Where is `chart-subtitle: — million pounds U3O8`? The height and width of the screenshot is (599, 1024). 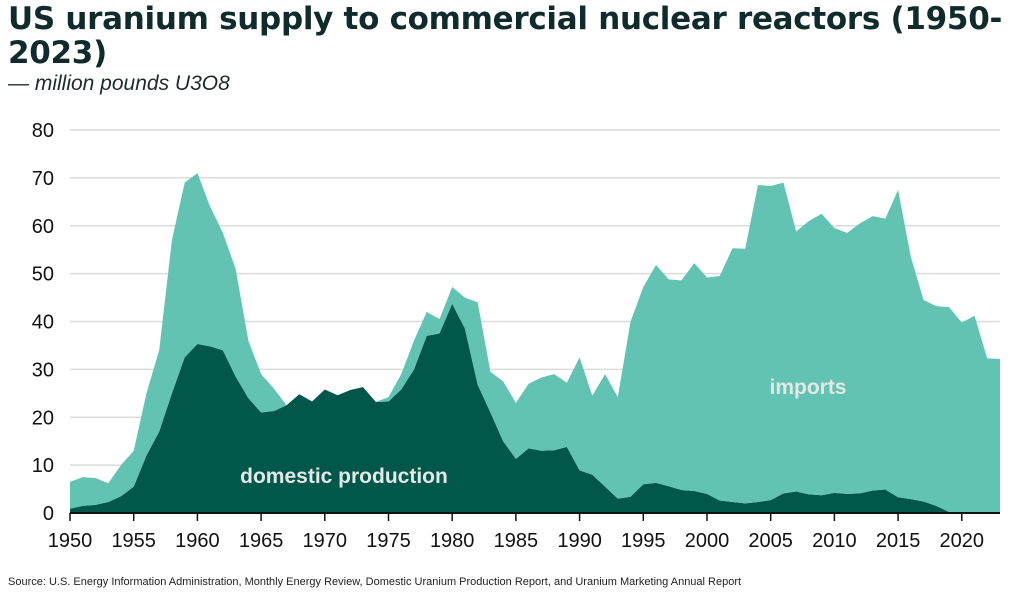 chart-subtitle: — million pounds U3O8 is located at coordinates (119, 83).